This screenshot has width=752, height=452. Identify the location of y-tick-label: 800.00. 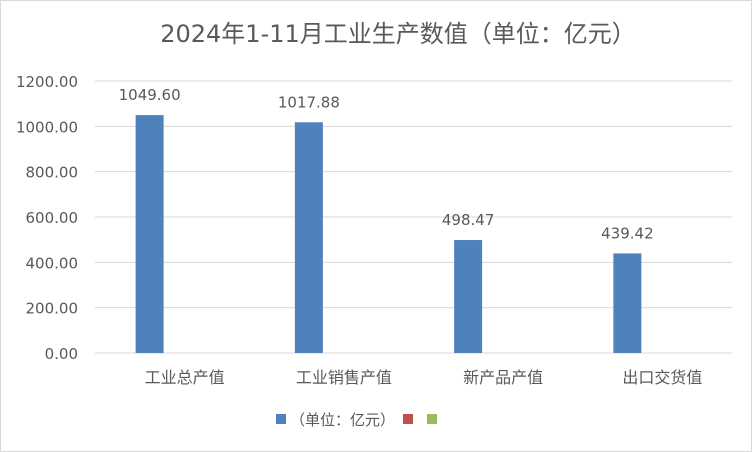
(52, 173).